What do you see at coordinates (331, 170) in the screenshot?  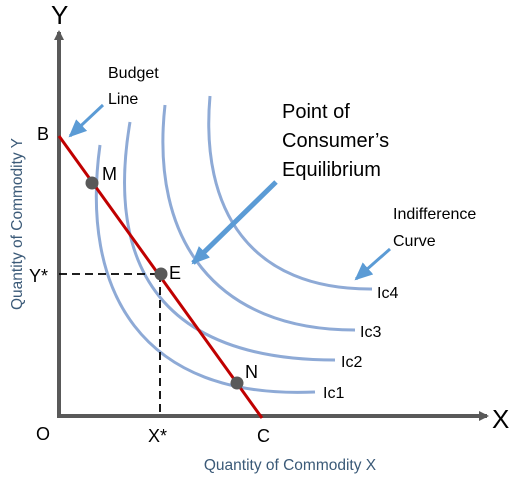 I see `equilibrium-label-line3: Equilibrium` at bounding box center [331, 170].